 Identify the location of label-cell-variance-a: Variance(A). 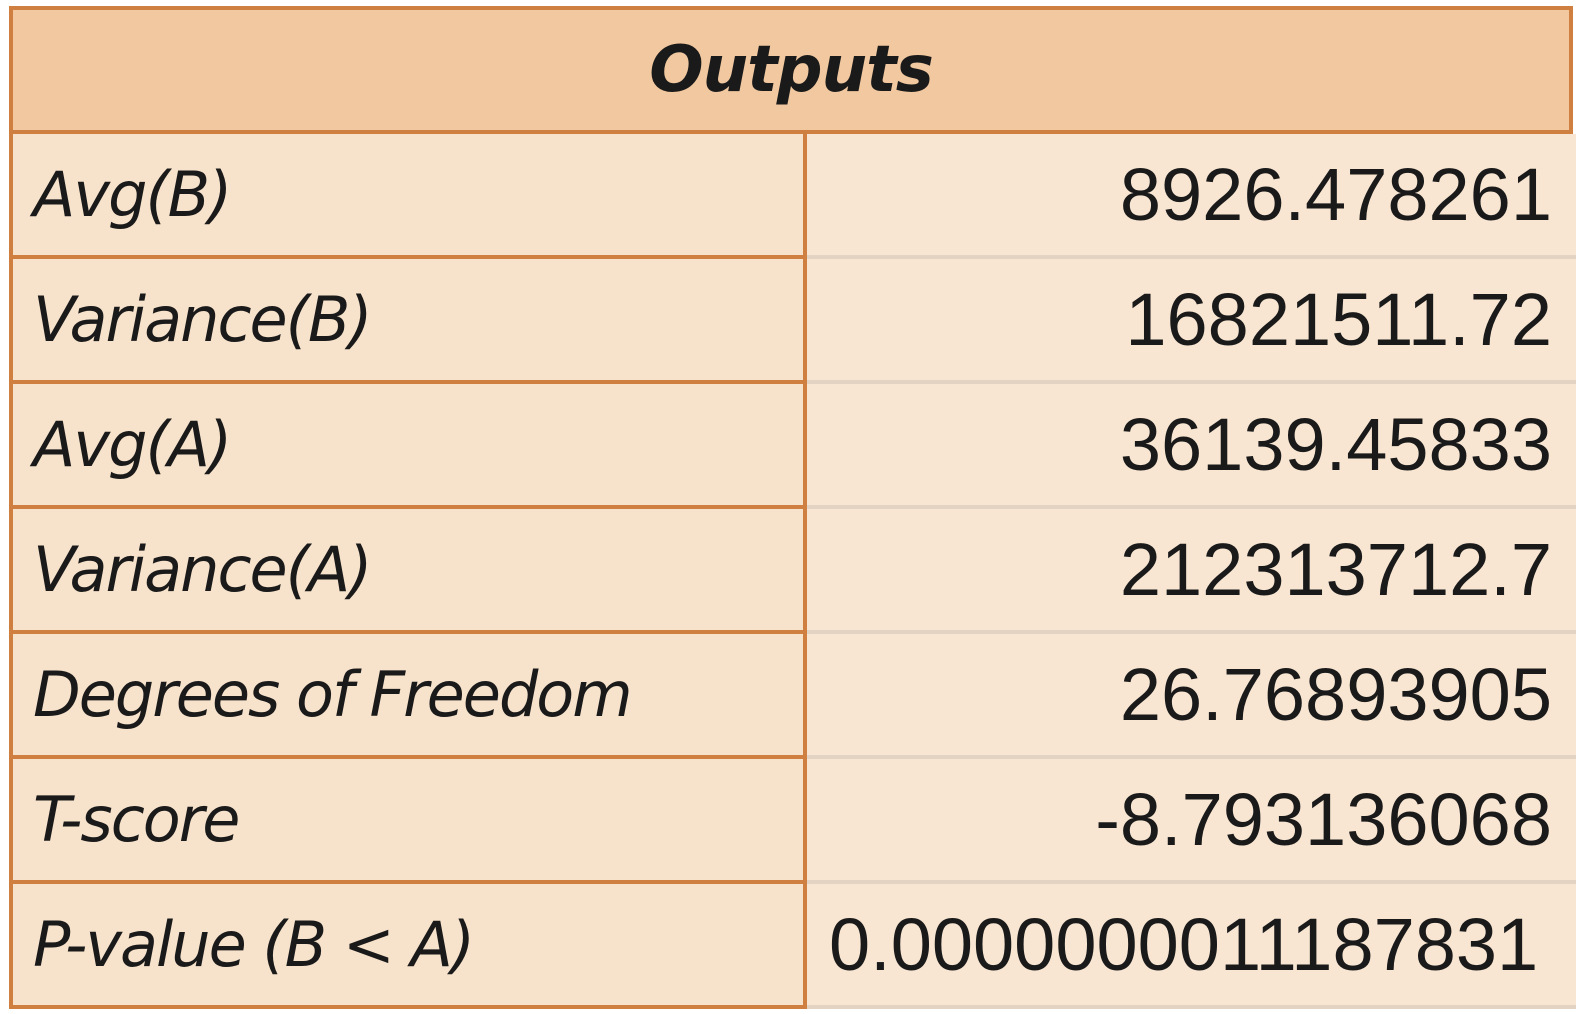
(408, 571).